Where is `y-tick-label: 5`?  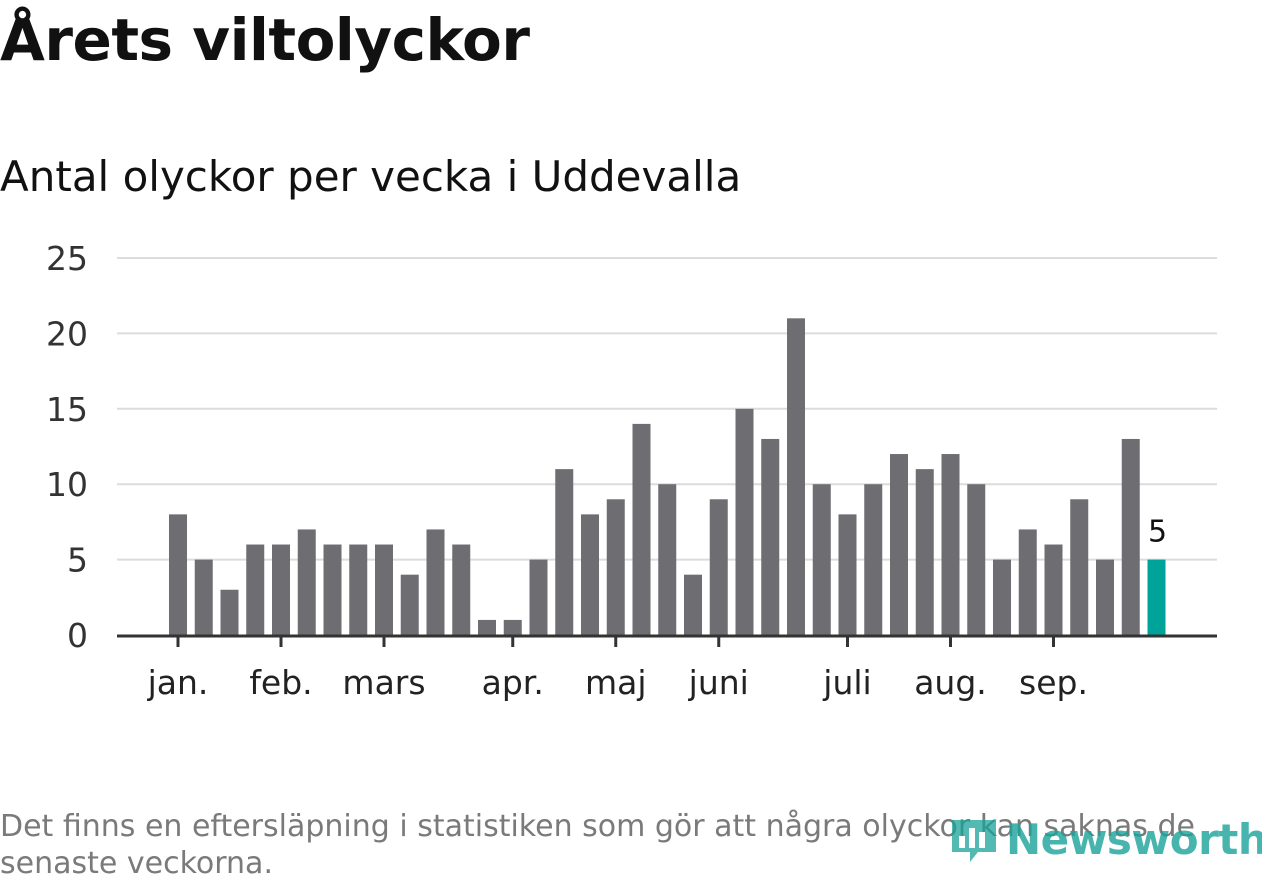 y-tick-label: 5 is located at coordinates (77, 560).